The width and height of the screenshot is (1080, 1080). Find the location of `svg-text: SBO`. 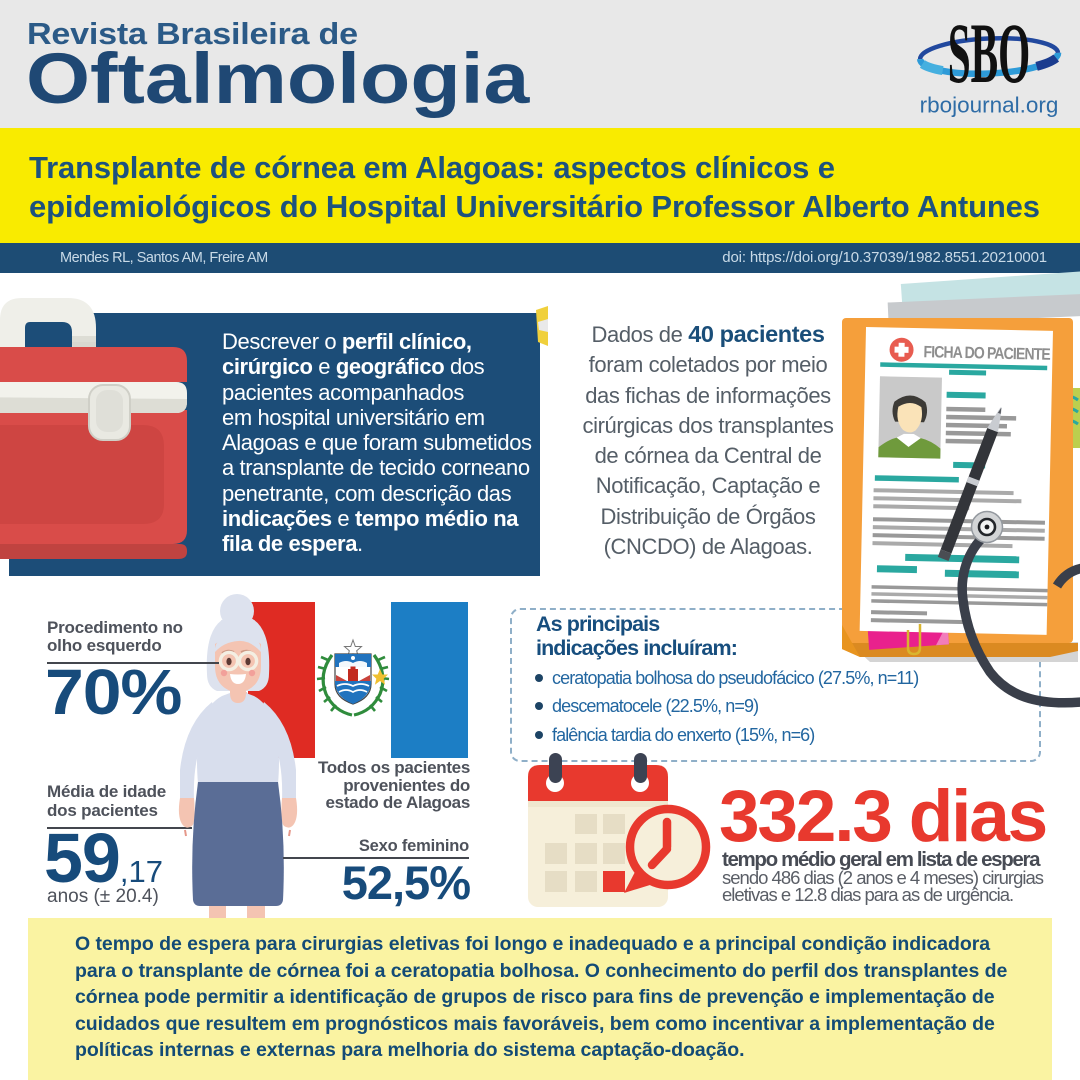

svg-text: SBO is located at coordinates (989, 58).